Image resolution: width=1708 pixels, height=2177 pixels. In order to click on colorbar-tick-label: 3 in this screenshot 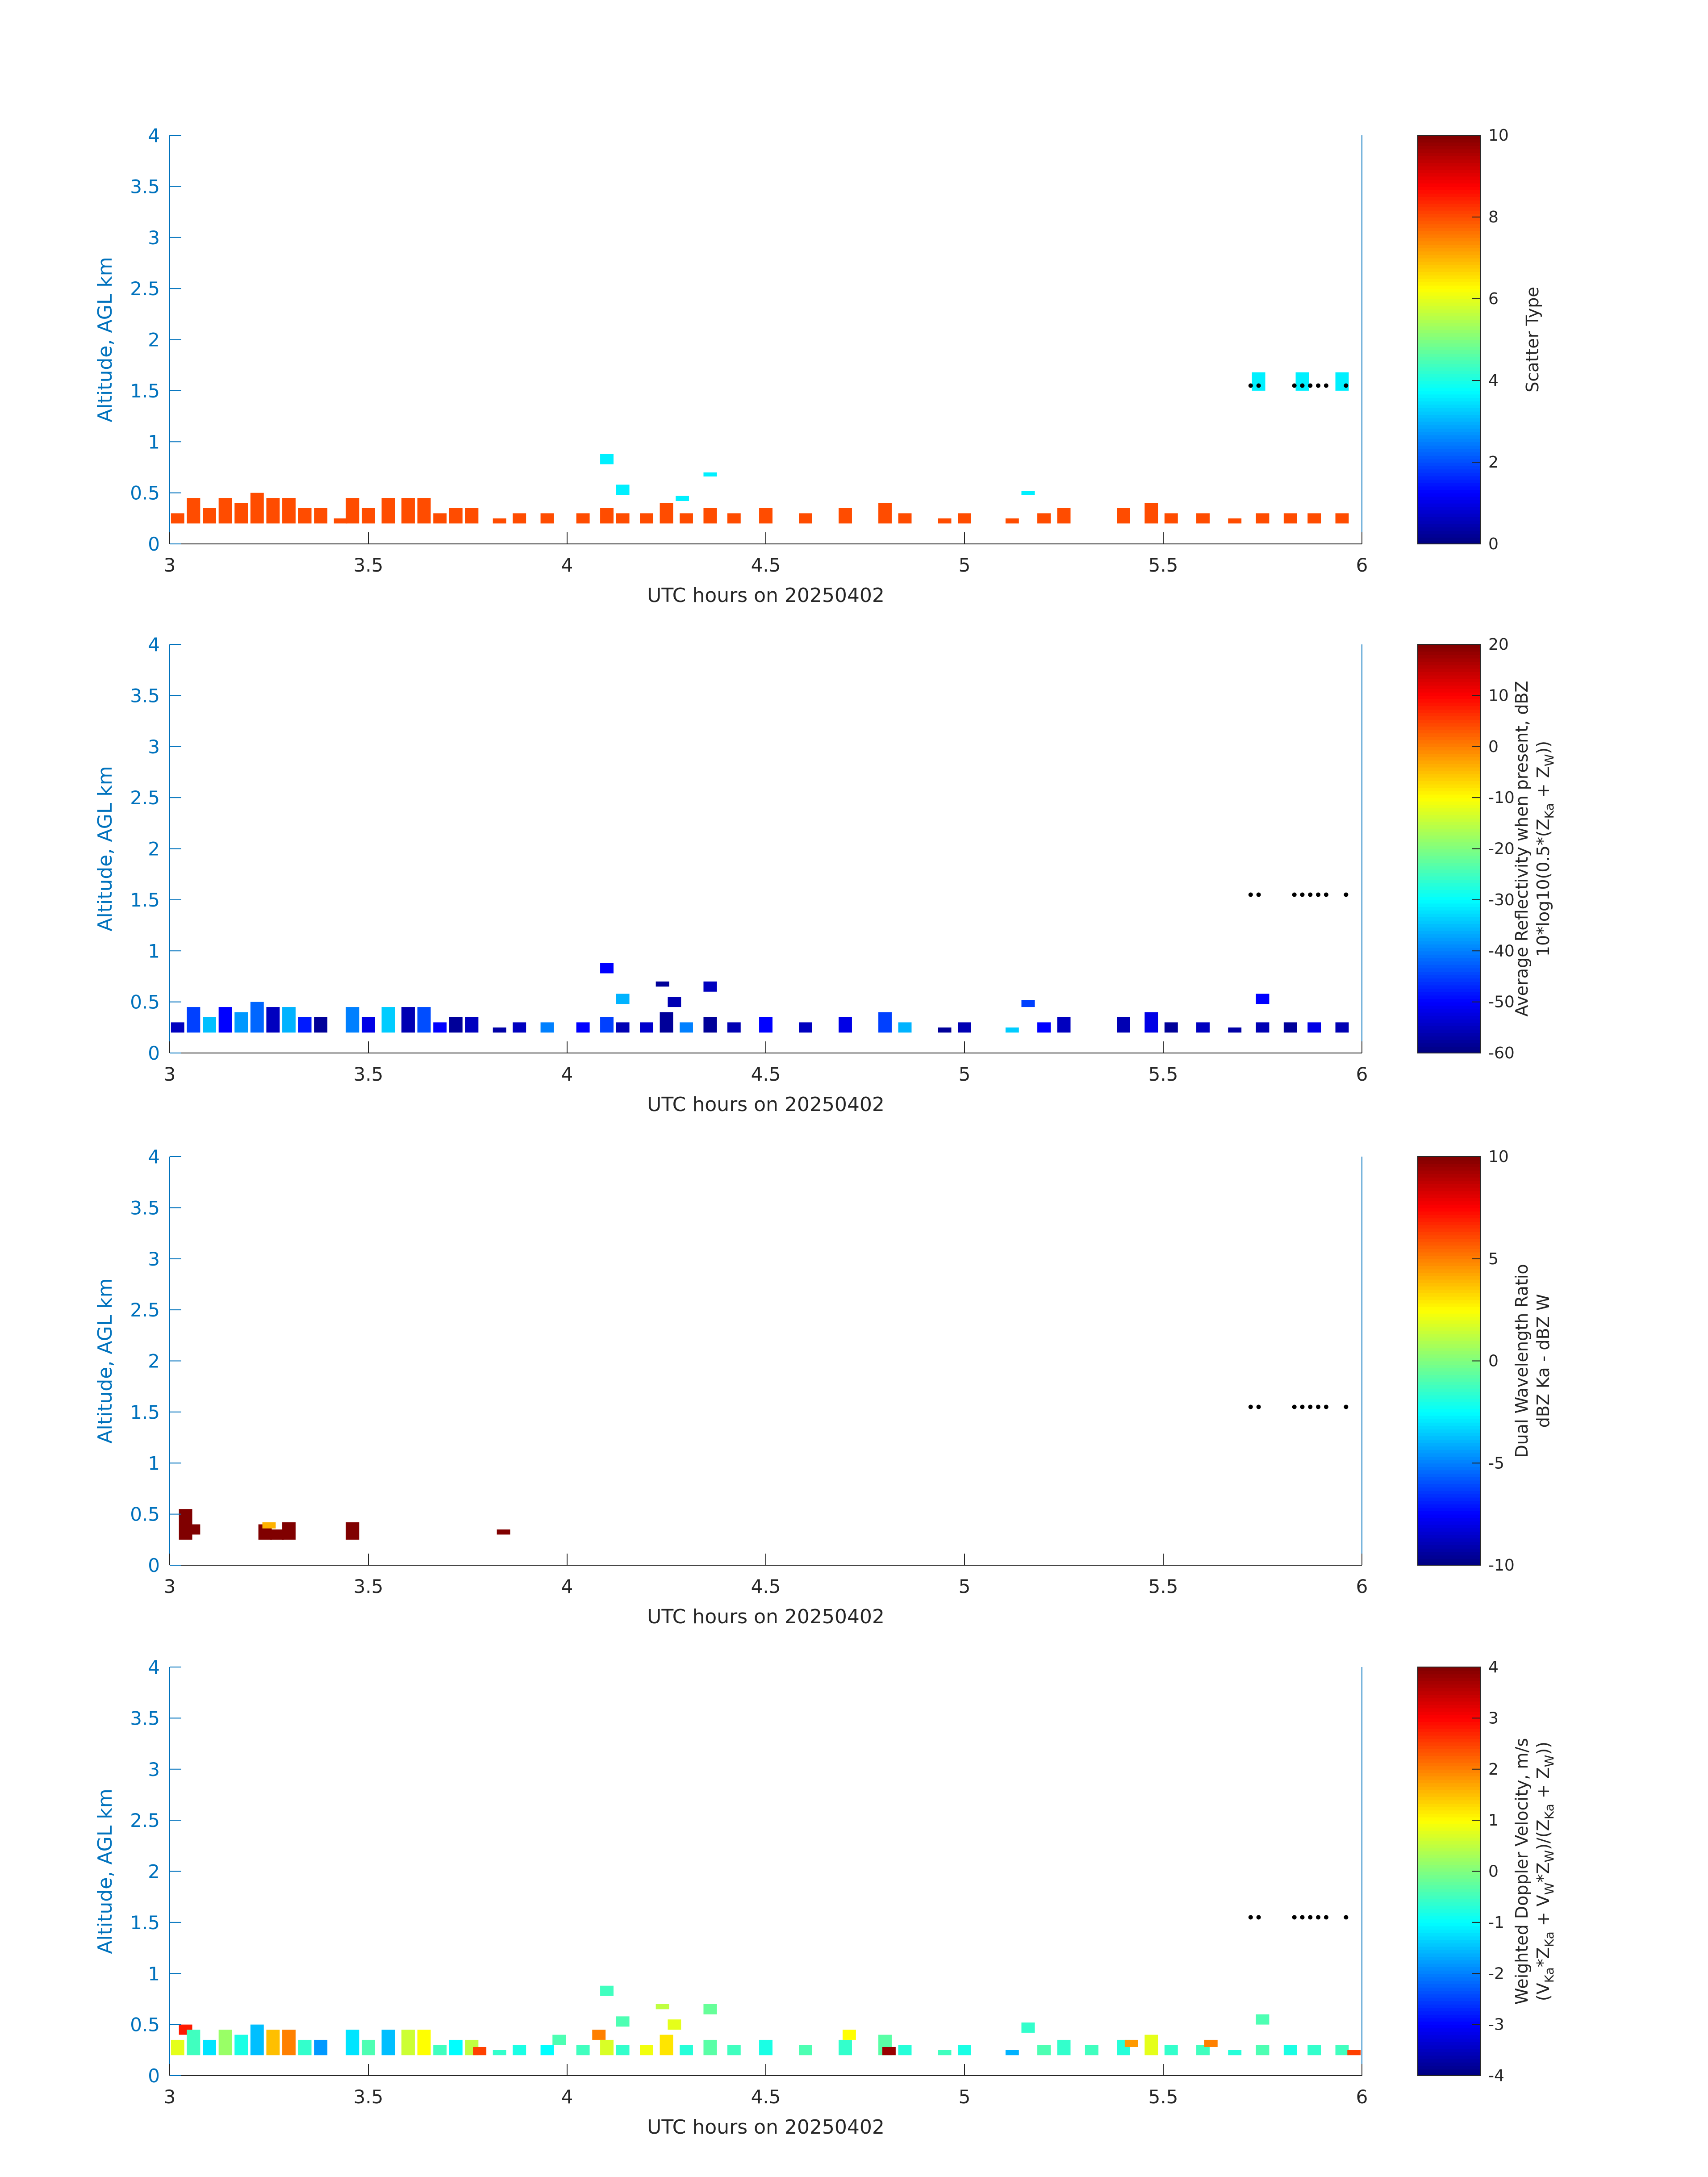, I will do `click(1493, 1718)`.